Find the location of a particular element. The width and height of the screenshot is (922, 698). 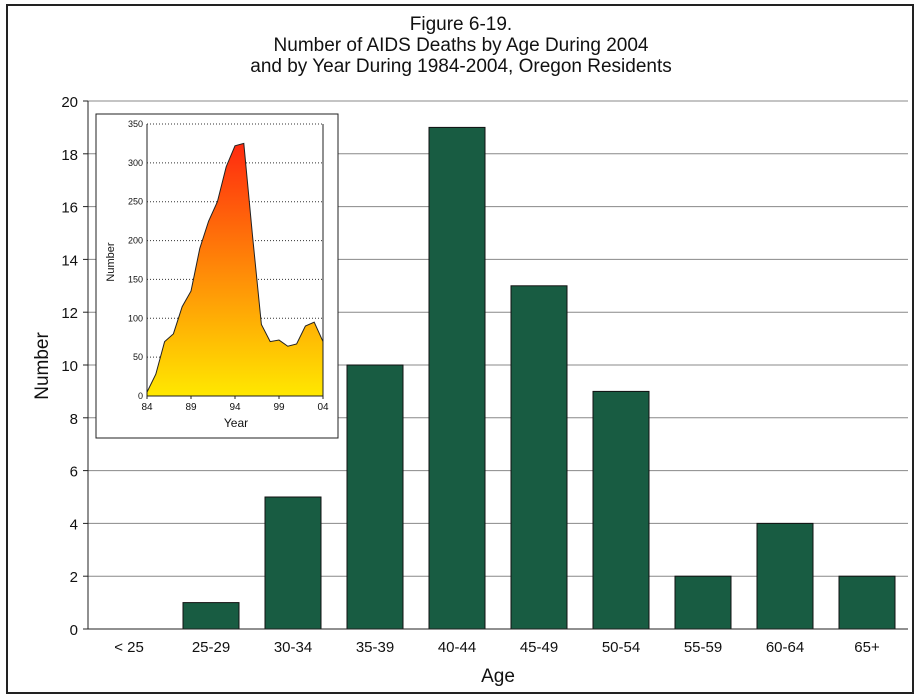

y-tick-label: 2 is located at coordinates (74, 577).